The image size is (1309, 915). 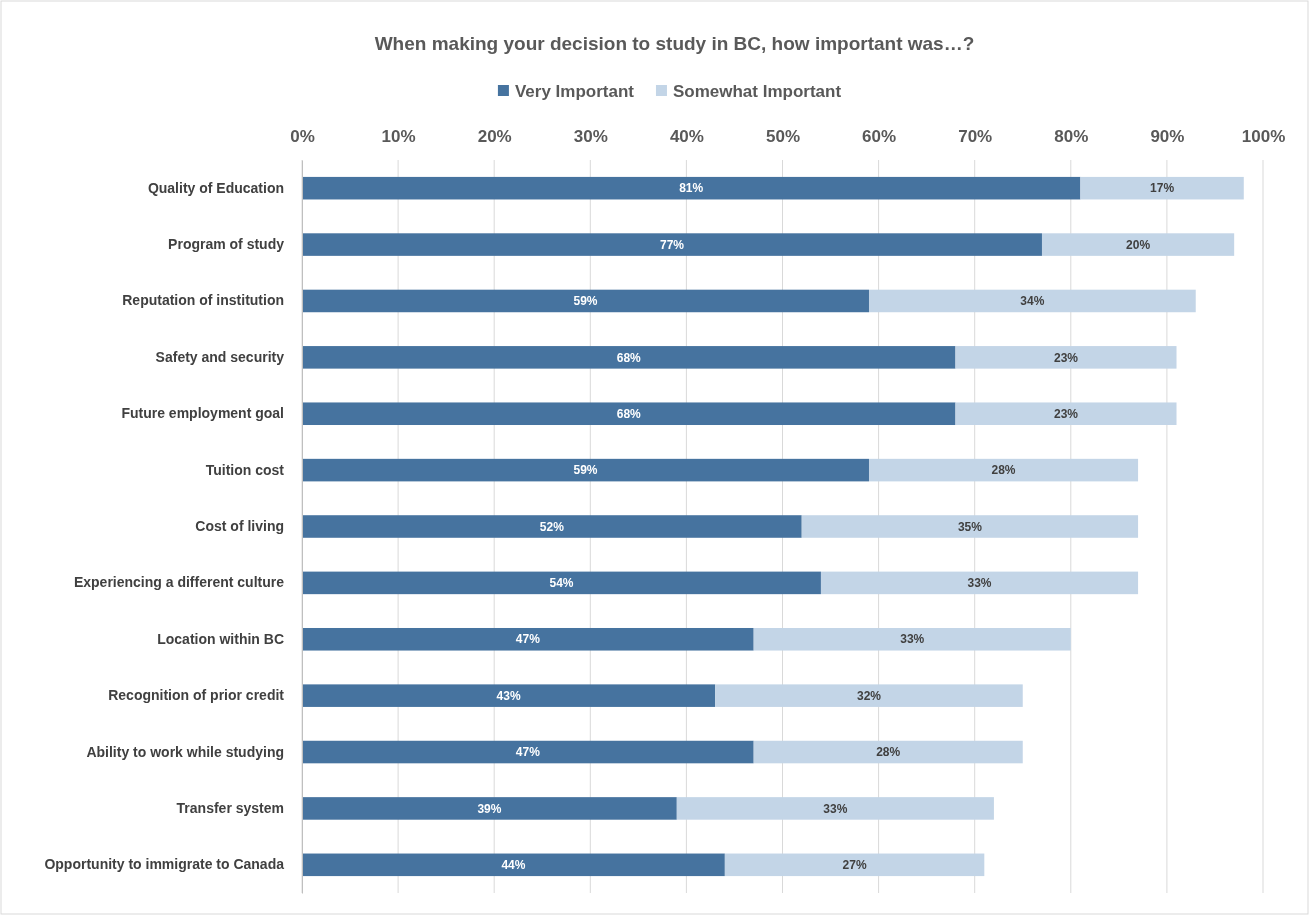 I want to click on y-tick-label: Recognition of prior credit, so click(x=196, y=695).